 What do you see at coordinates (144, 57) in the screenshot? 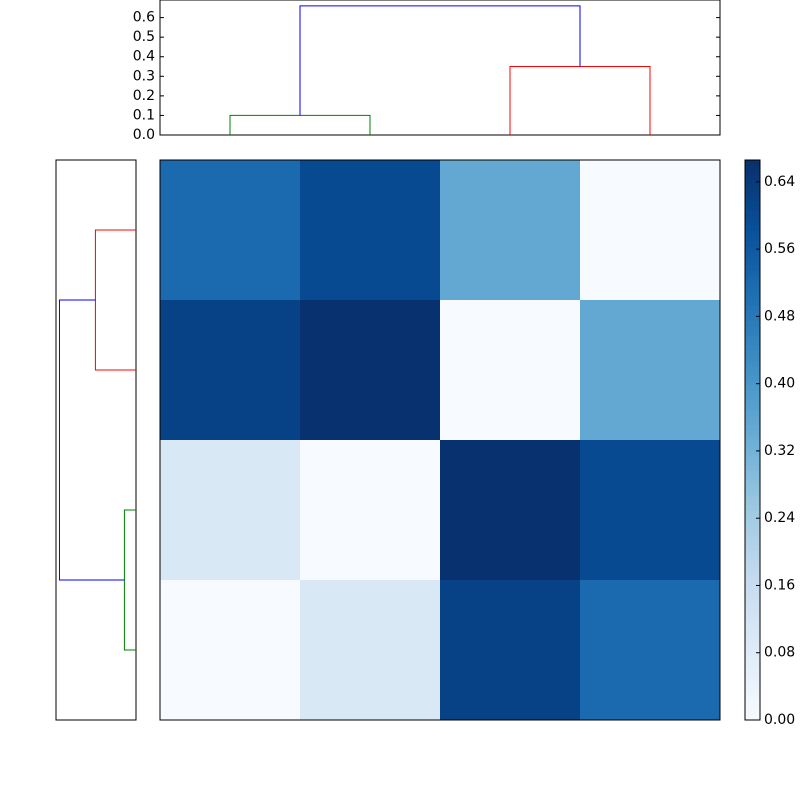
I see `y-tick-label: 0.4` at bounding box center [144, 57].